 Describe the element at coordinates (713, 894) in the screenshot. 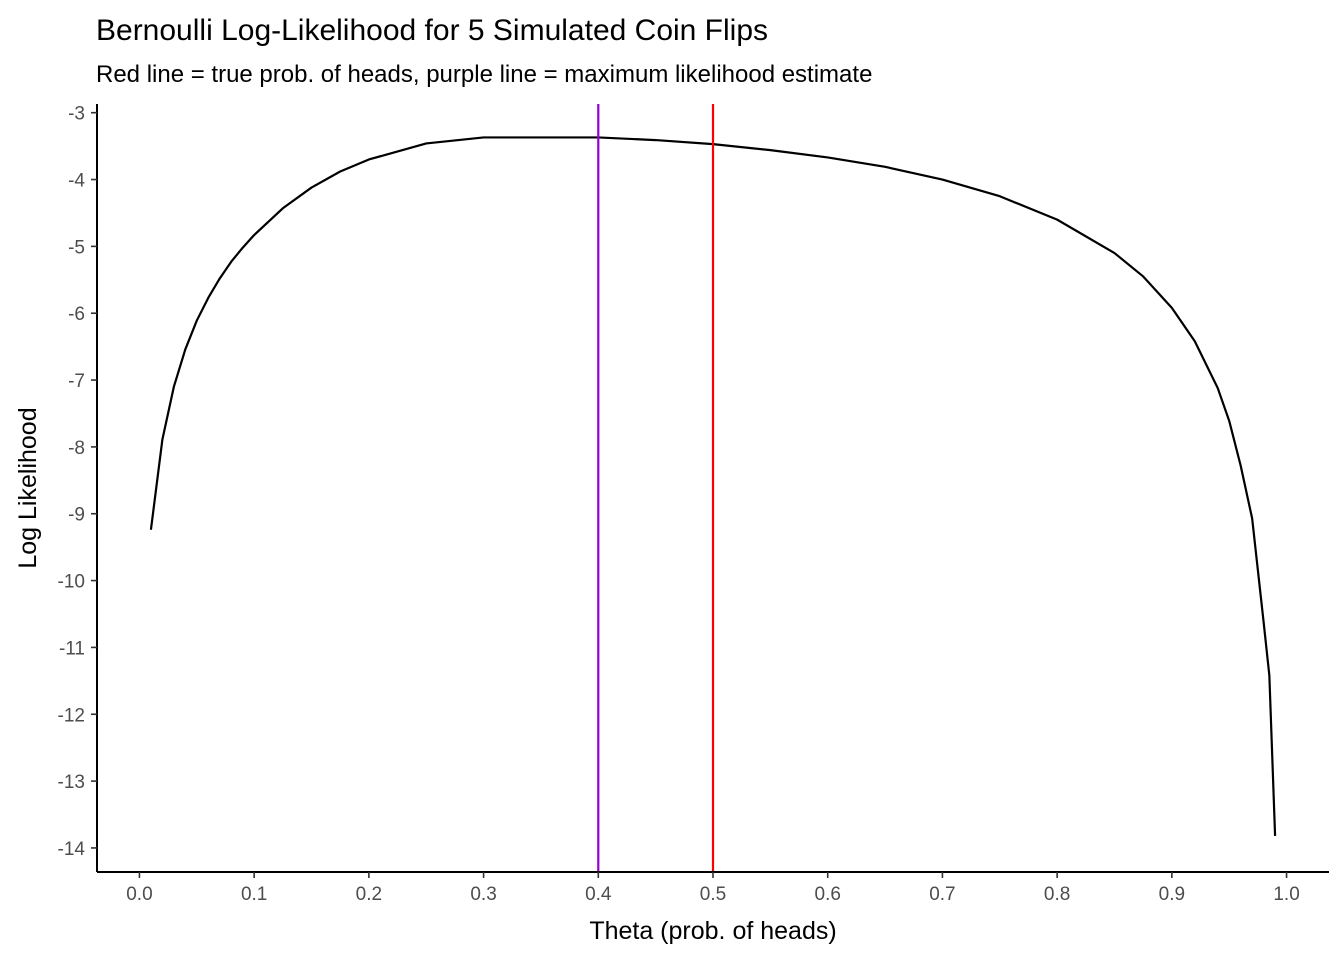

I see `x-tick-label: 0.5` at that location.